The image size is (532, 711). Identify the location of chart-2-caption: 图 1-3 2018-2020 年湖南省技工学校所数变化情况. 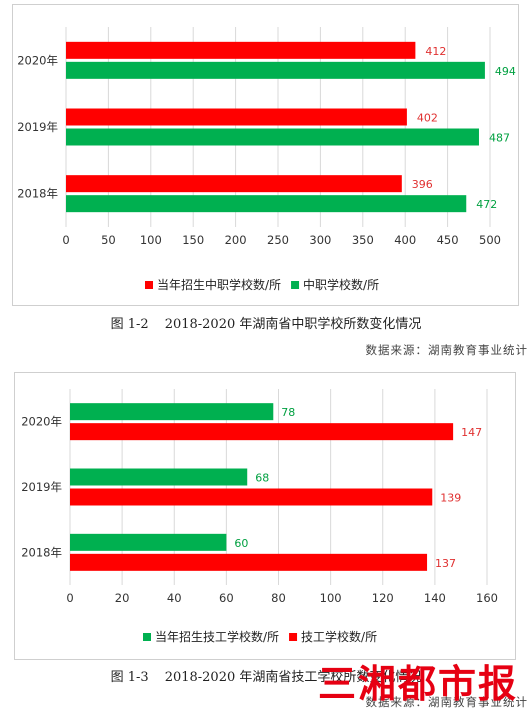
(266, 675).